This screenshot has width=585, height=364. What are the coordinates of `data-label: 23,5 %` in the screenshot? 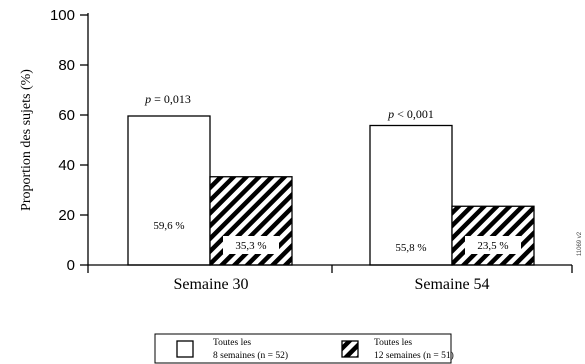 It's located at (492, 246).